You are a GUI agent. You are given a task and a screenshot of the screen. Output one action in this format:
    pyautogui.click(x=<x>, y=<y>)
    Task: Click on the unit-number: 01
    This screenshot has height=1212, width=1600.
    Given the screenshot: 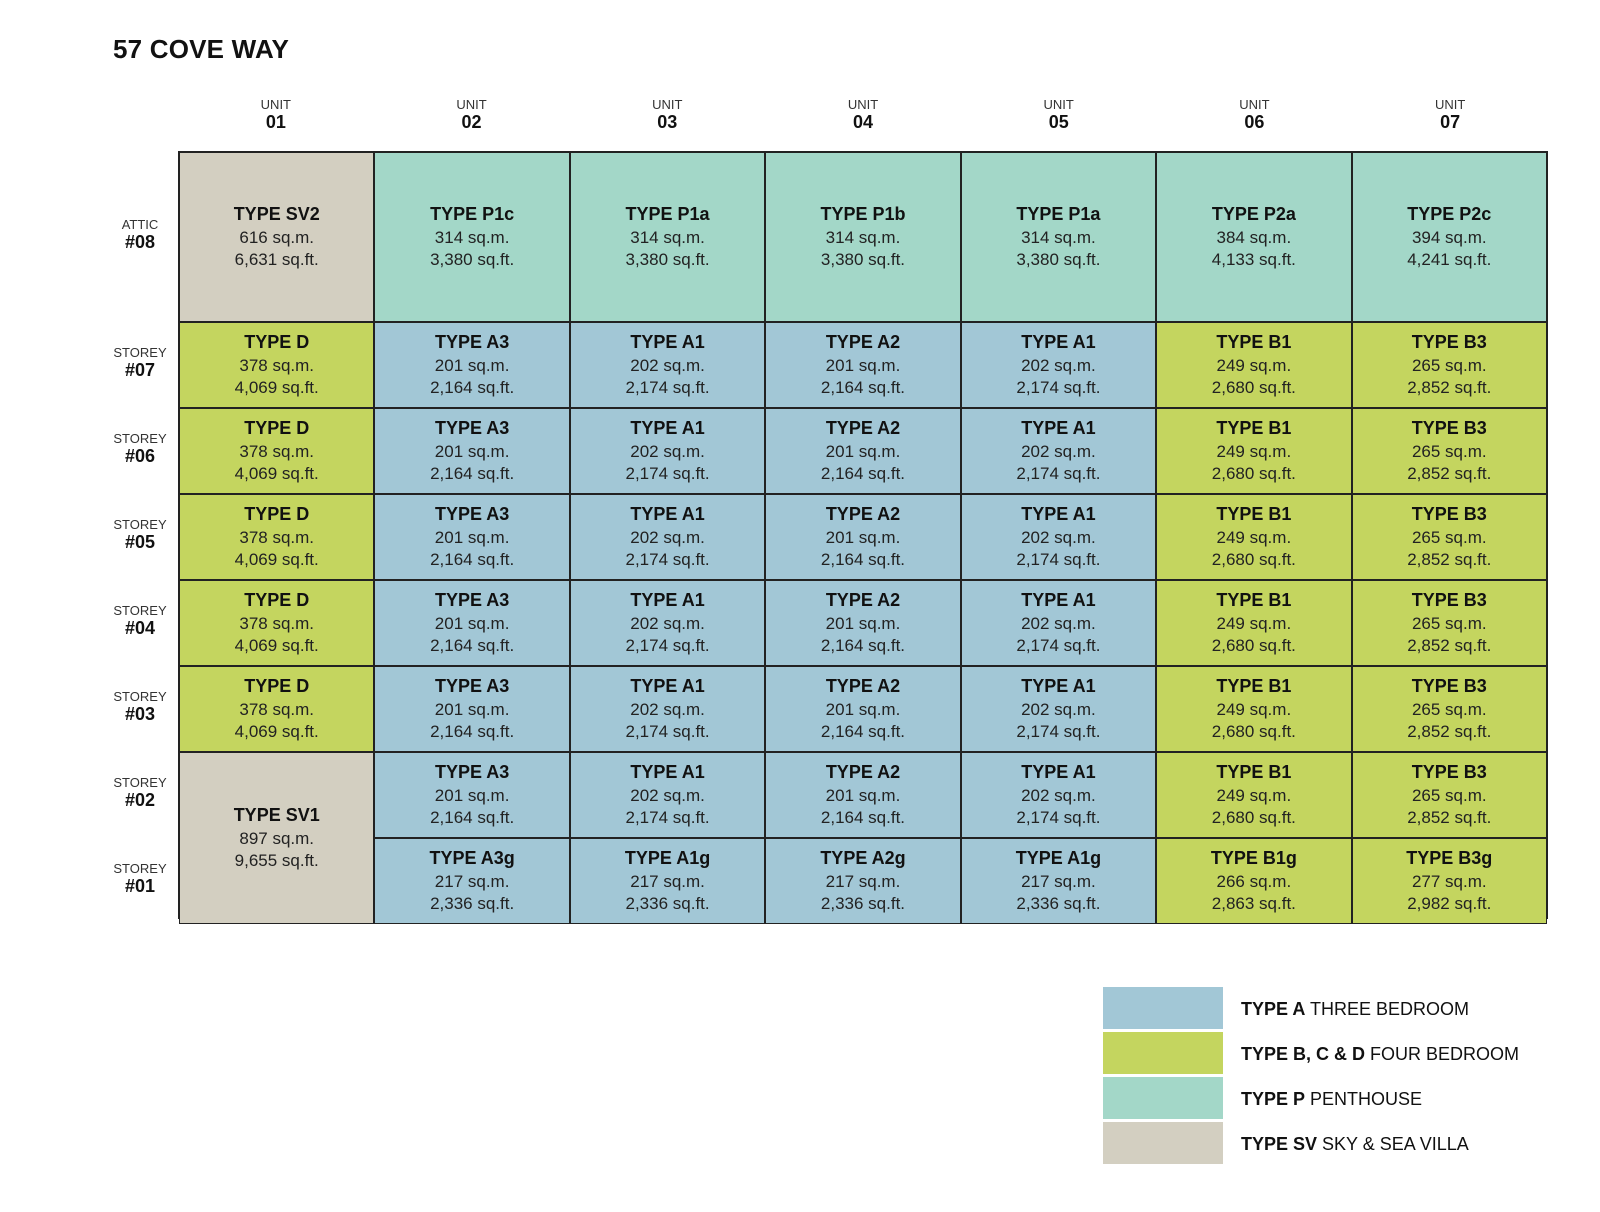 What is the action you would take?
    pyautogui.click(x=275, y=122)
    